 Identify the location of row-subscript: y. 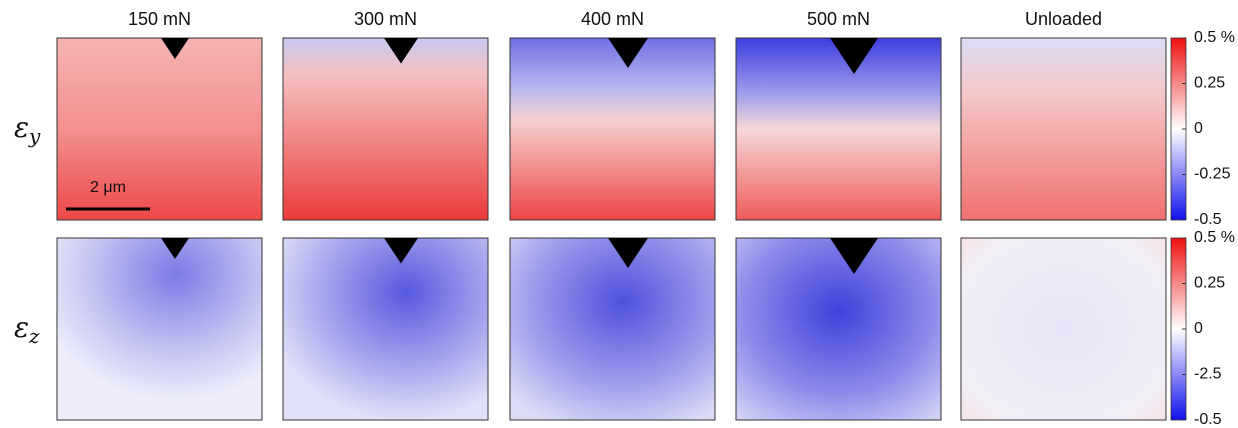
(34, 136).